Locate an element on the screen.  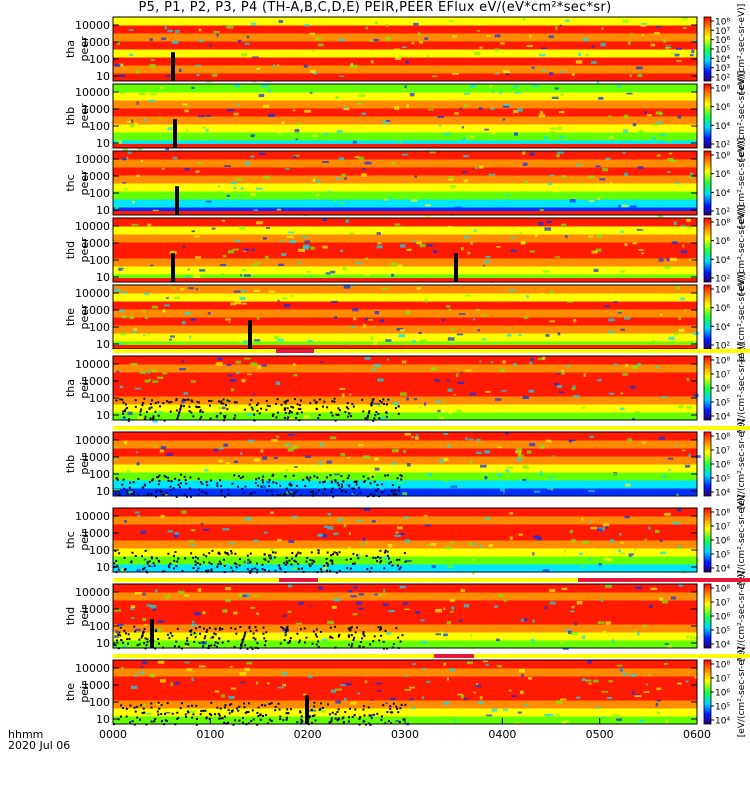
colorbar-units: [eV/(cm²-sec-sr-eV)] is located at coordinates (742, 692).